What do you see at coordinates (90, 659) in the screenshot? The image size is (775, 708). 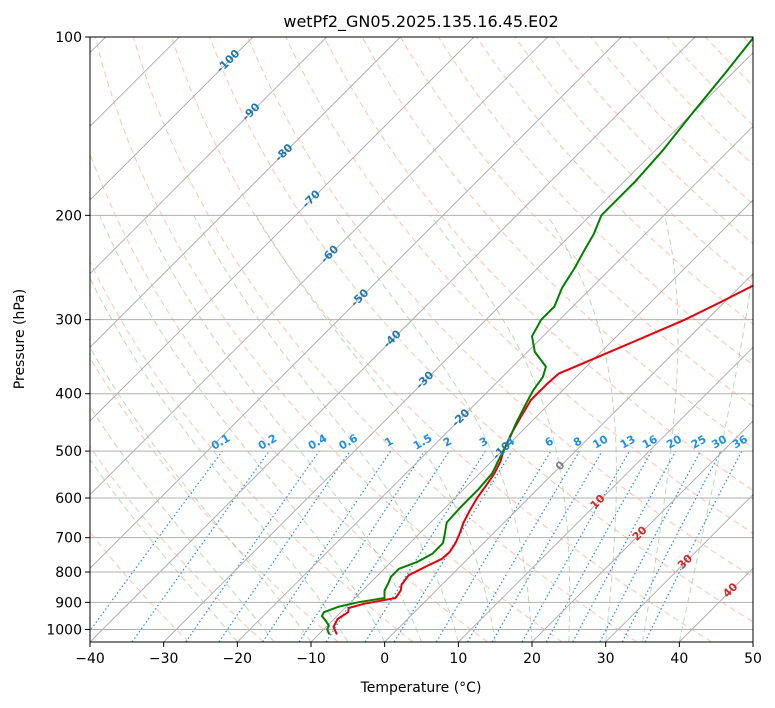 I see `x-tick-label: −40` at bounding box center [90, 659].